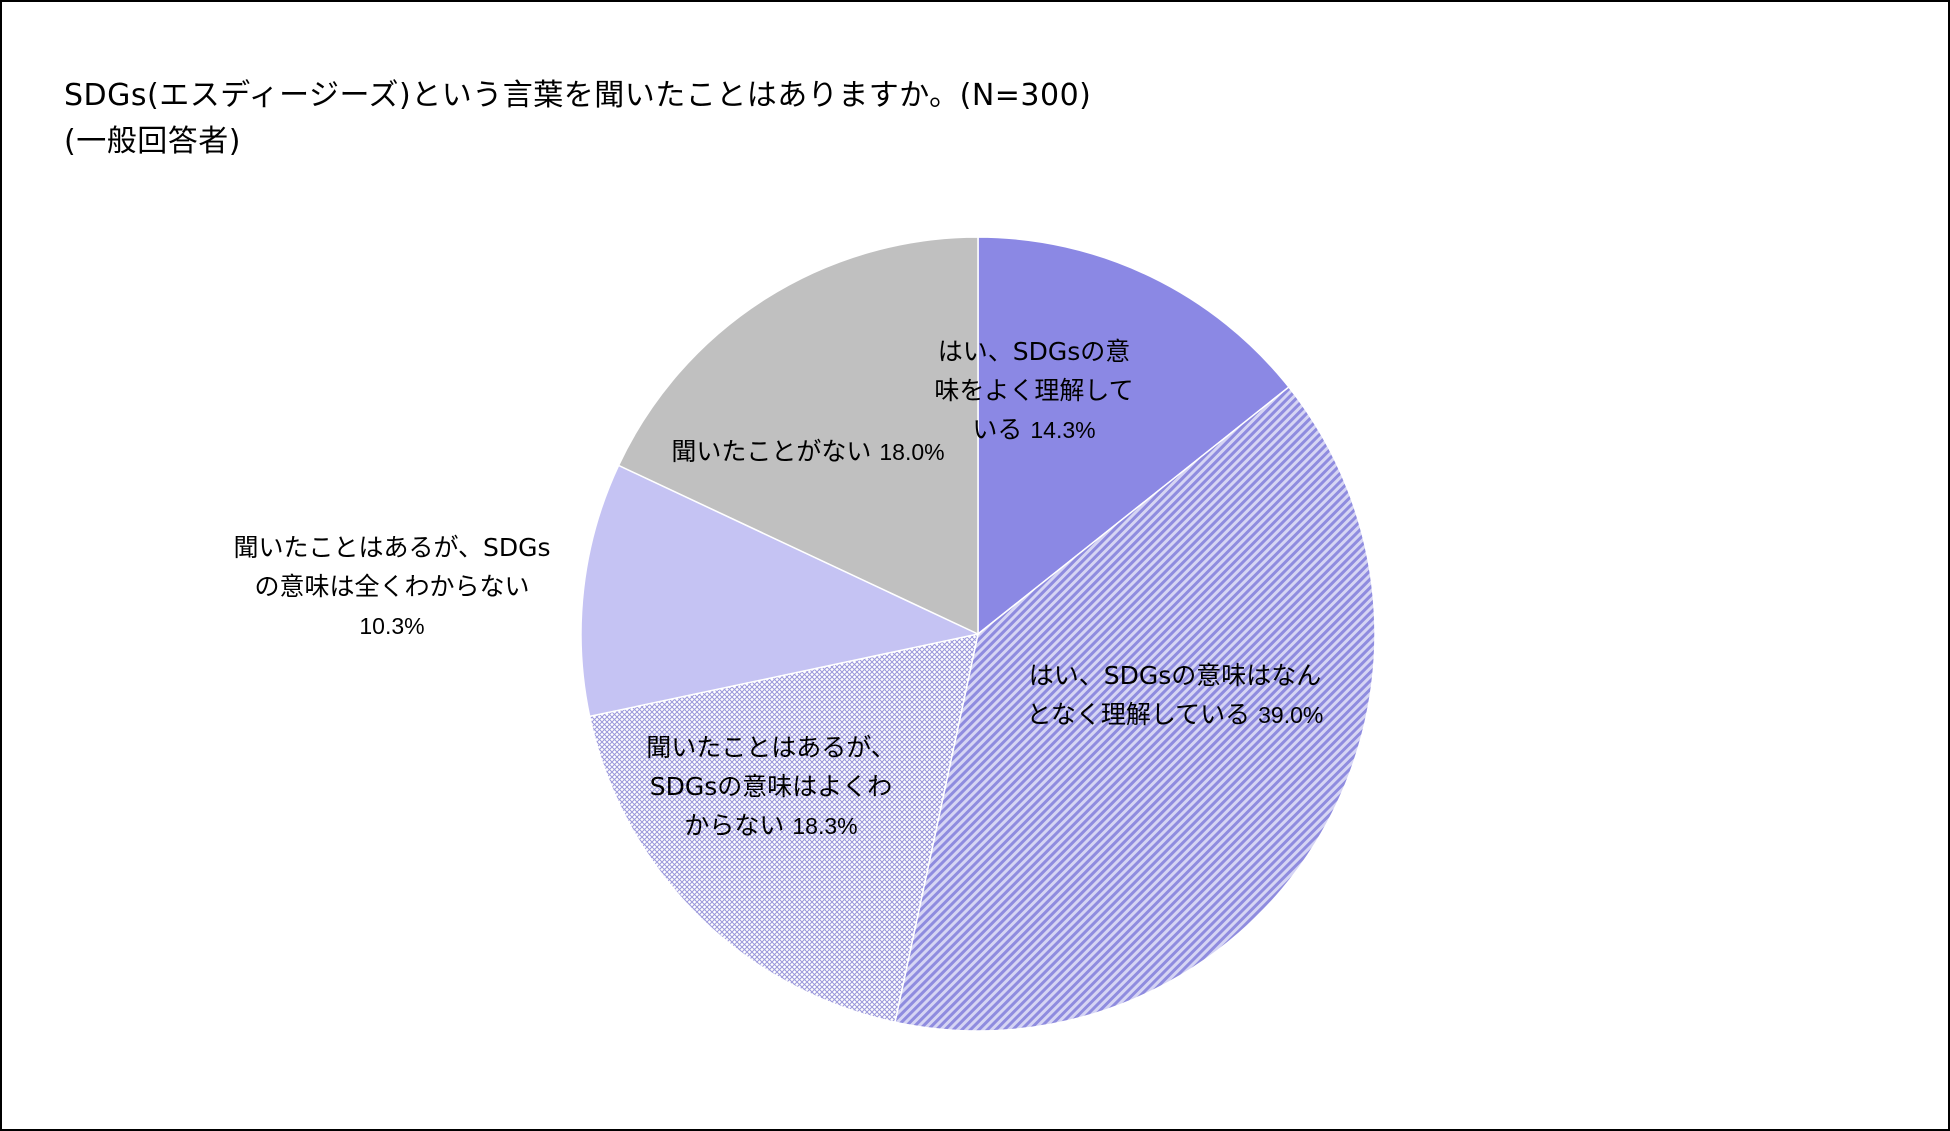 The width and height of the screenshot is (1950, 1131). Describe the element at coordinates (152, 141) in the screenshot. I see `chart-subtitle: (一般回答者)` at that location.